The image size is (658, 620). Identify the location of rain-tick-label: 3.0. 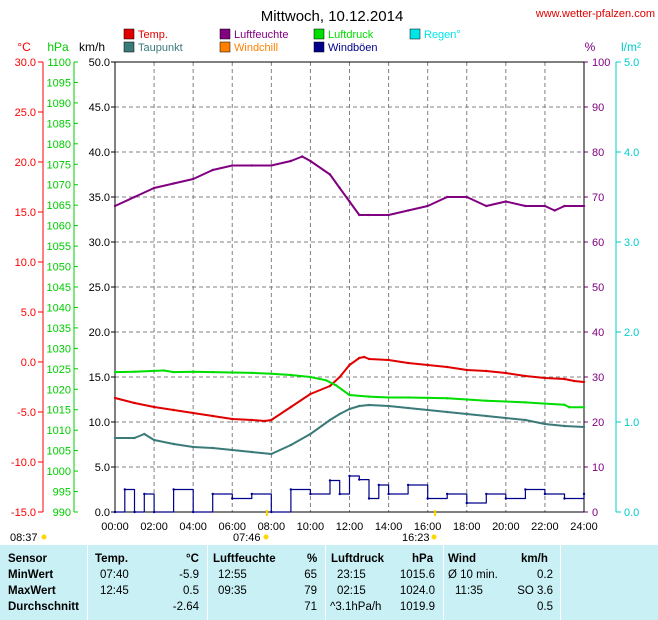
(631, 243).